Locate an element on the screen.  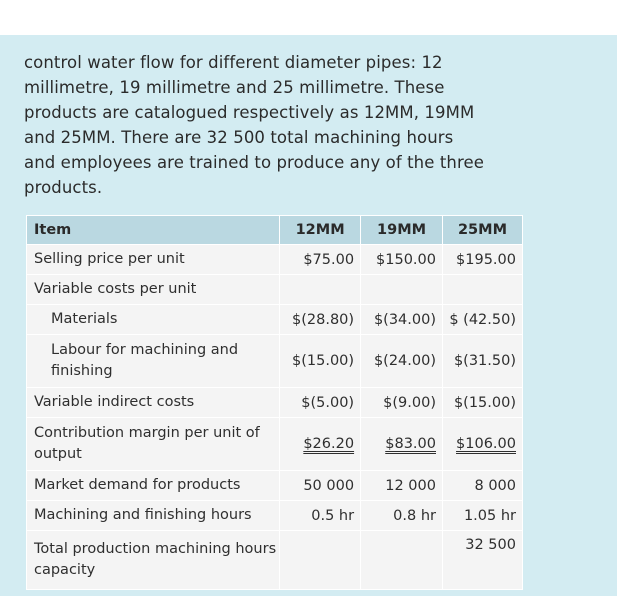
cell-19mm: 0.8 hr is located at coordinates (401, 515).